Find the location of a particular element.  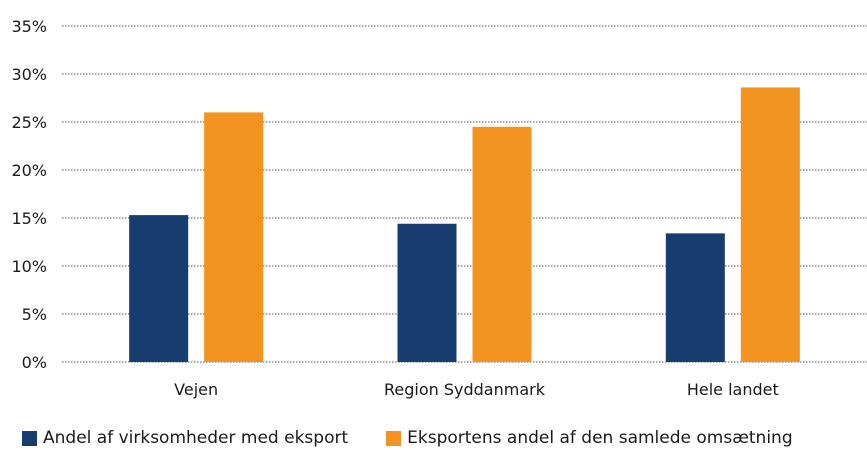

y-tick-label: 30% is located at coordinates (29, 74).